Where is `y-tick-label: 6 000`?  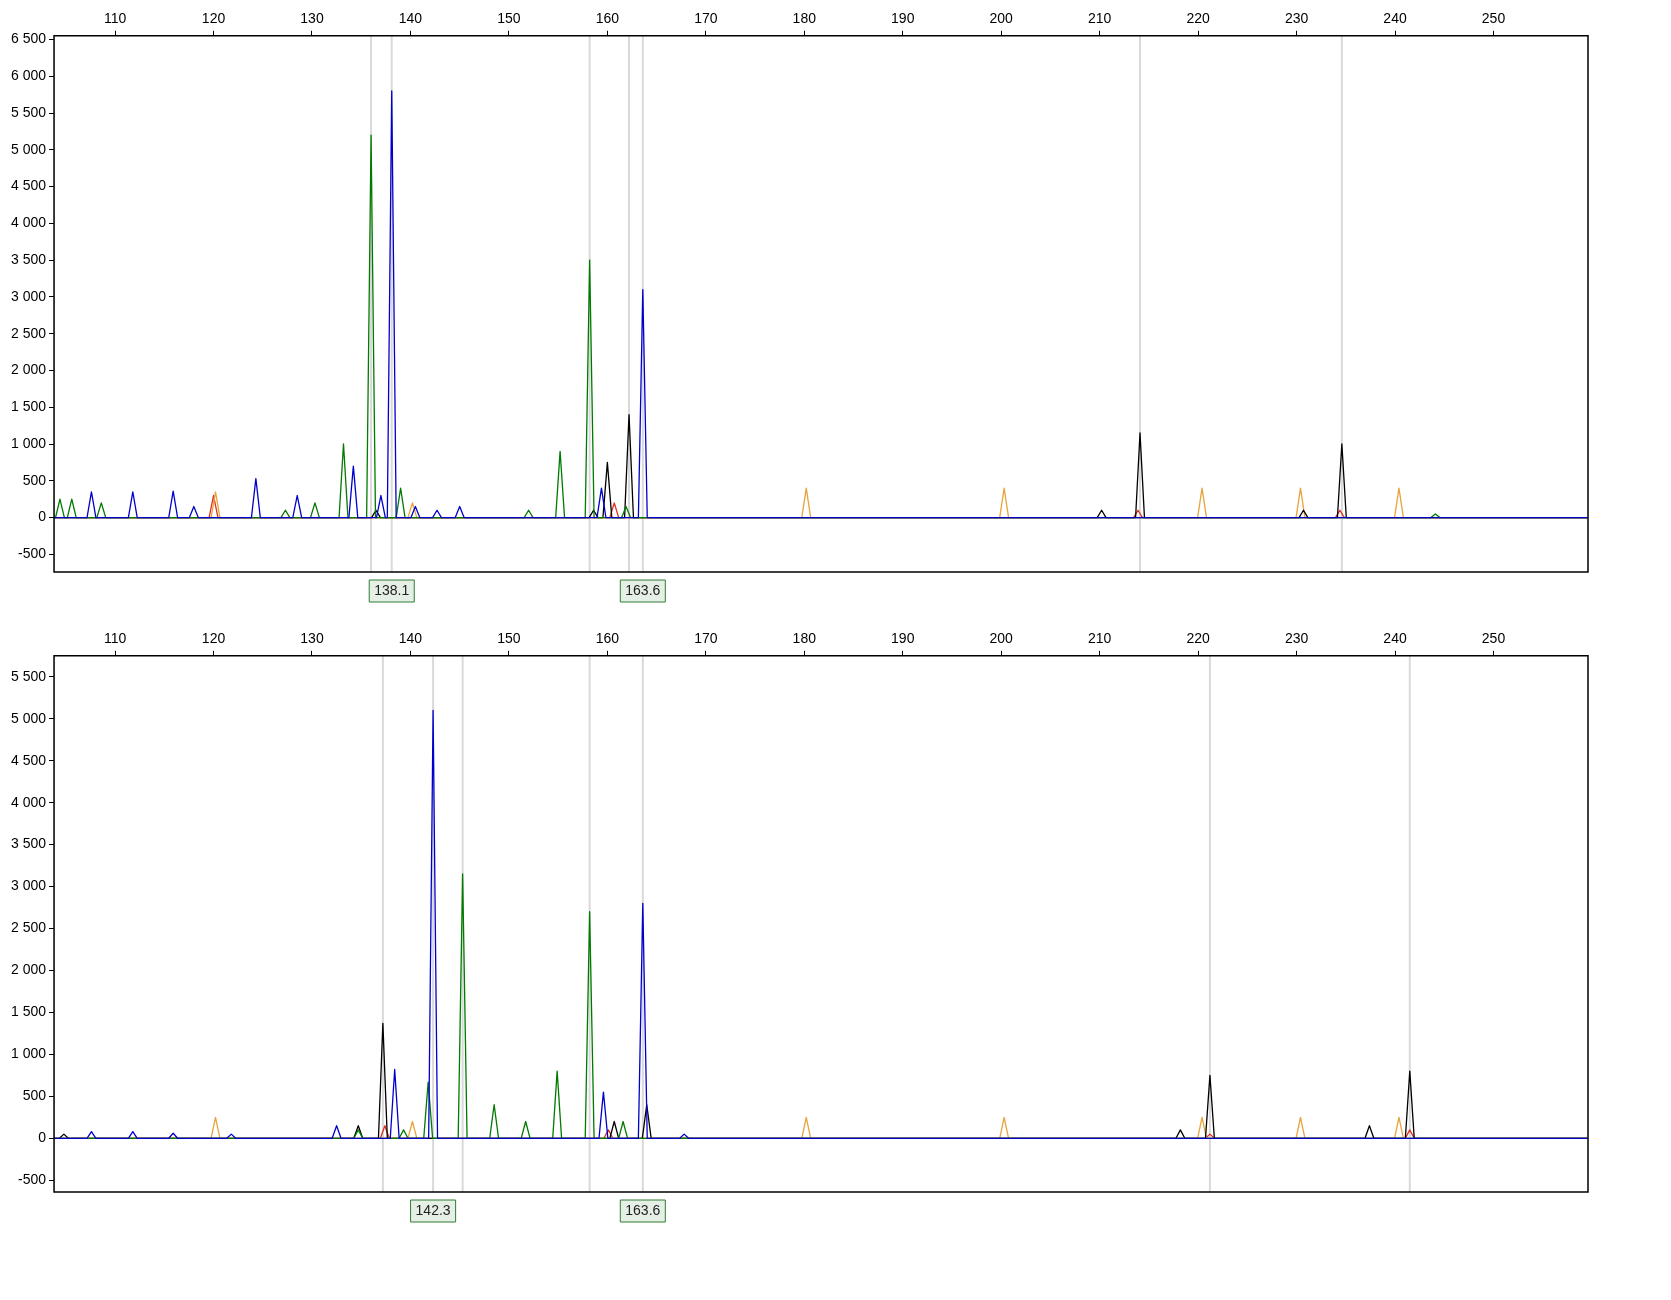 y-tick-label: 6 000 is located at coordinates (28, 75).